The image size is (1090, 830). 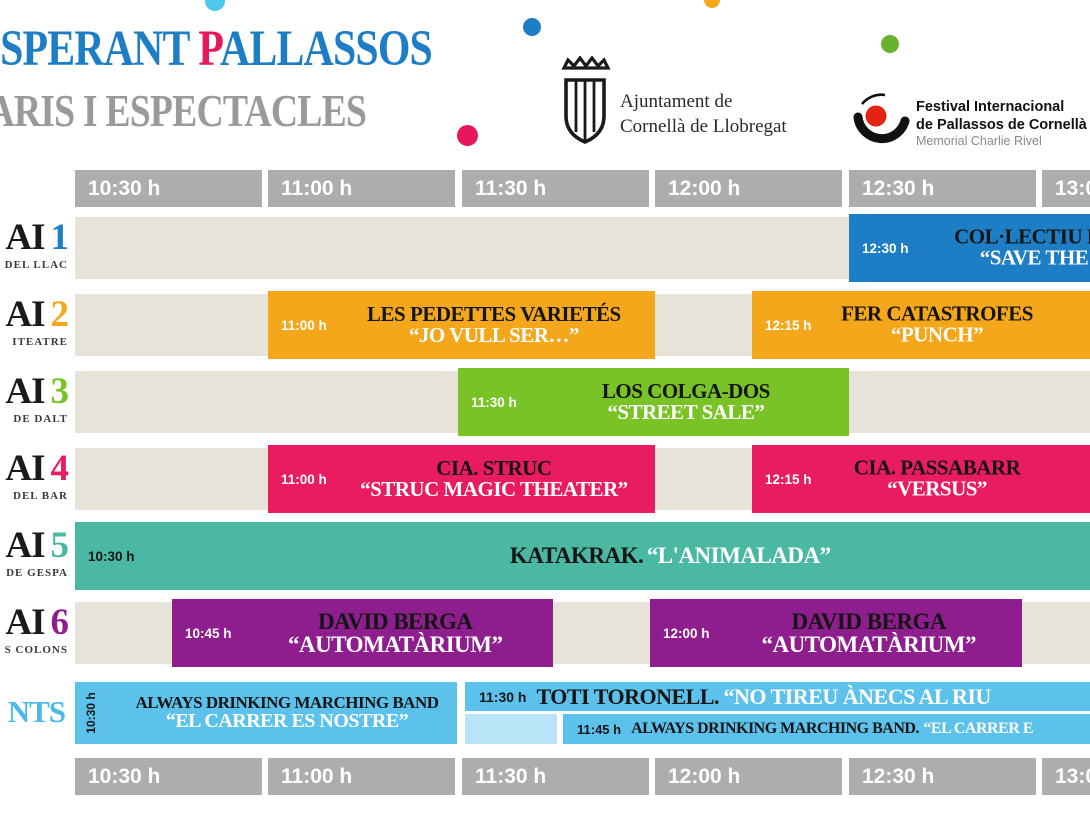 I want to click on event-show-title: “L'ANIMALADA”, so click(x=738, y=556).